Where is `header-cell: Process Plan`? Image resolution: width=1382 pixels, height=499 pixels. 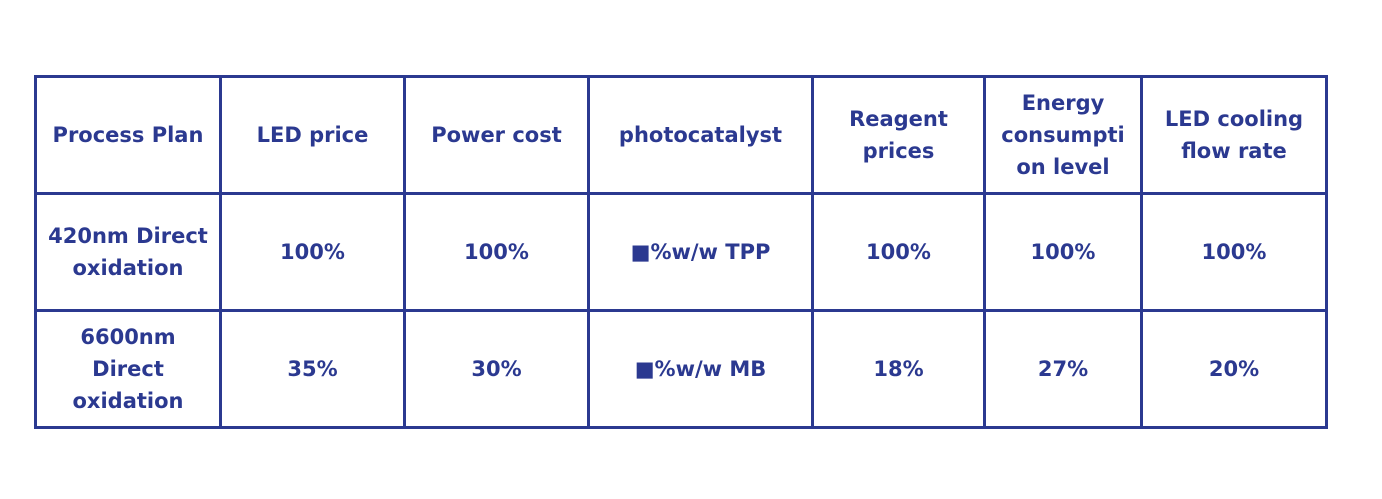
header-cell: Process Plan is located at coordinates (128, 135).